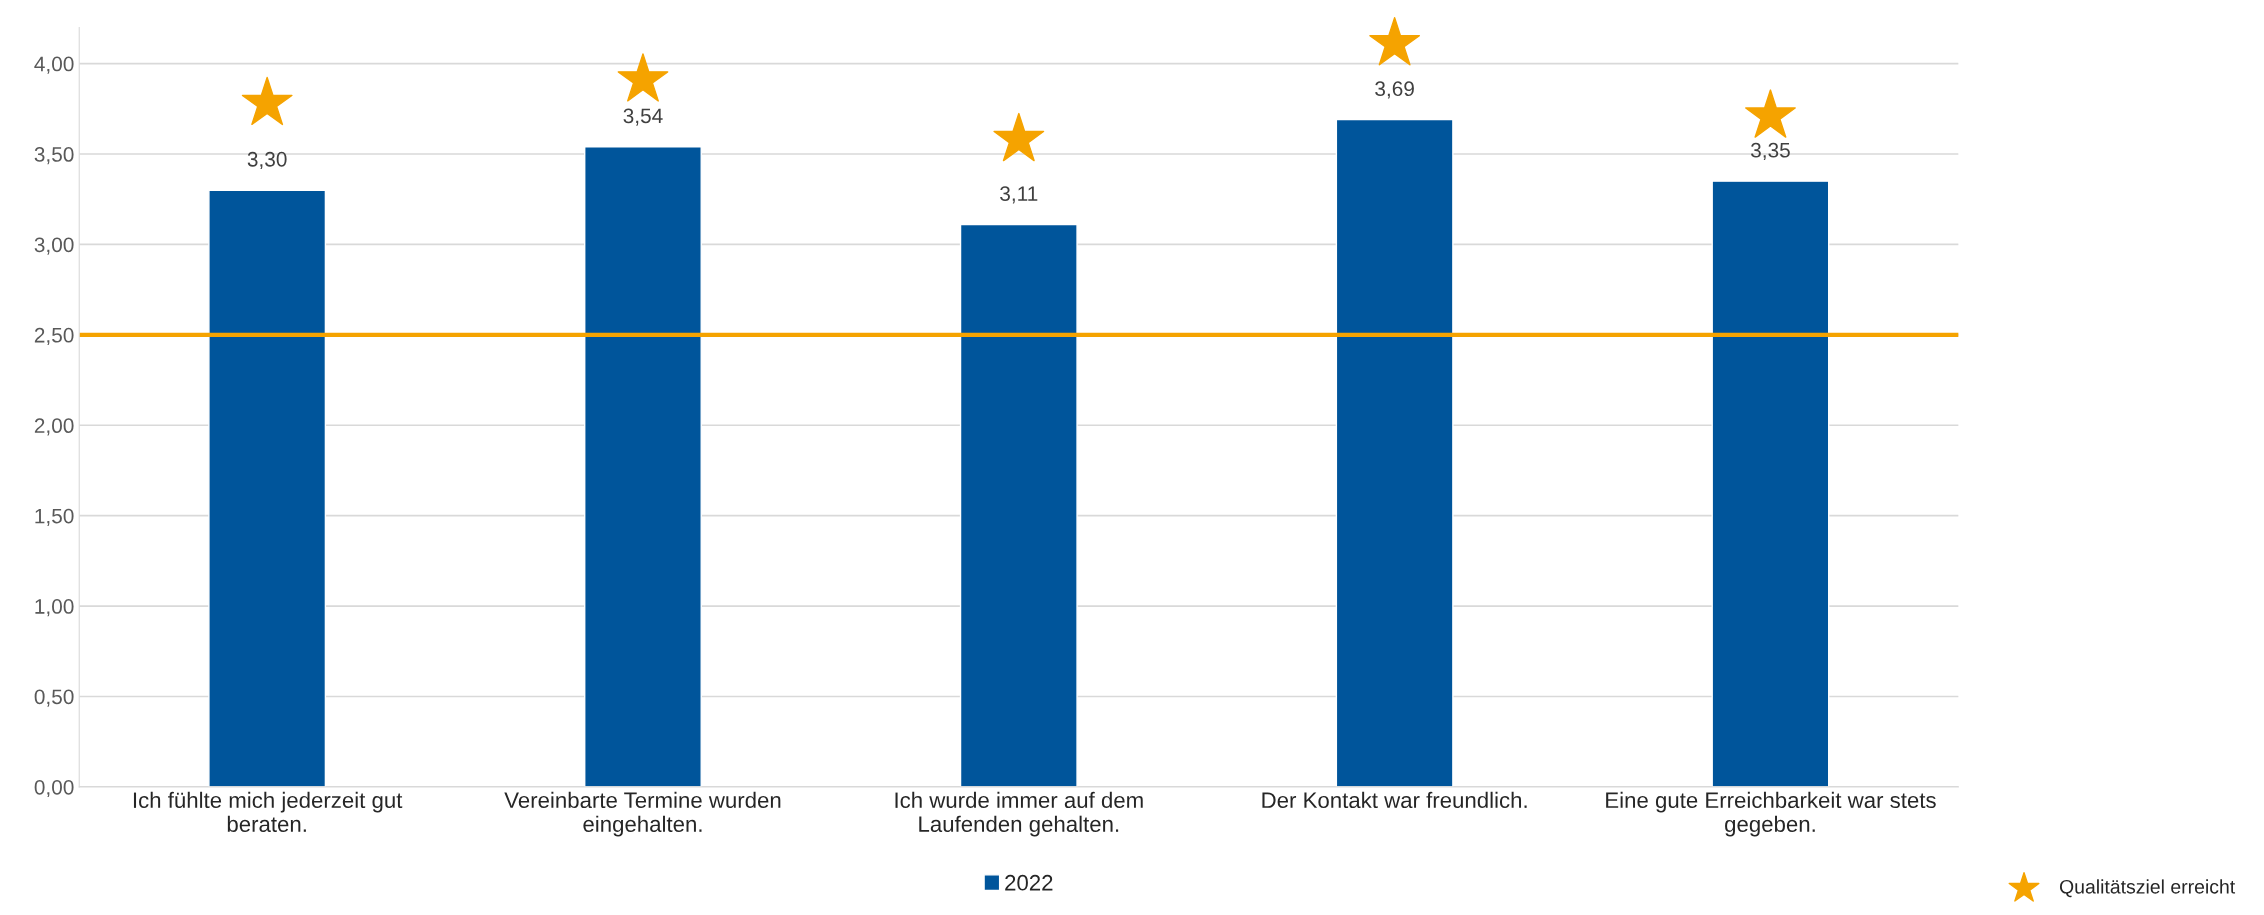  I want to click on y-tick-label: 2,50, so click(54, 336).